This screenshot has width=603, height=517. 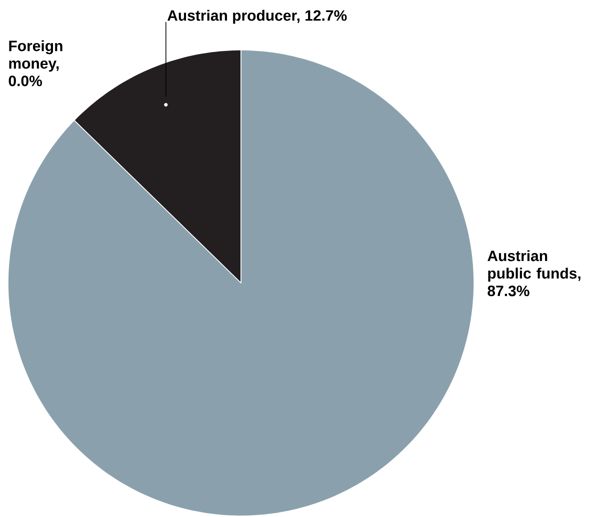 I want to click on category-label: Foreign money, 0.0%, so click(x=35, y=63).